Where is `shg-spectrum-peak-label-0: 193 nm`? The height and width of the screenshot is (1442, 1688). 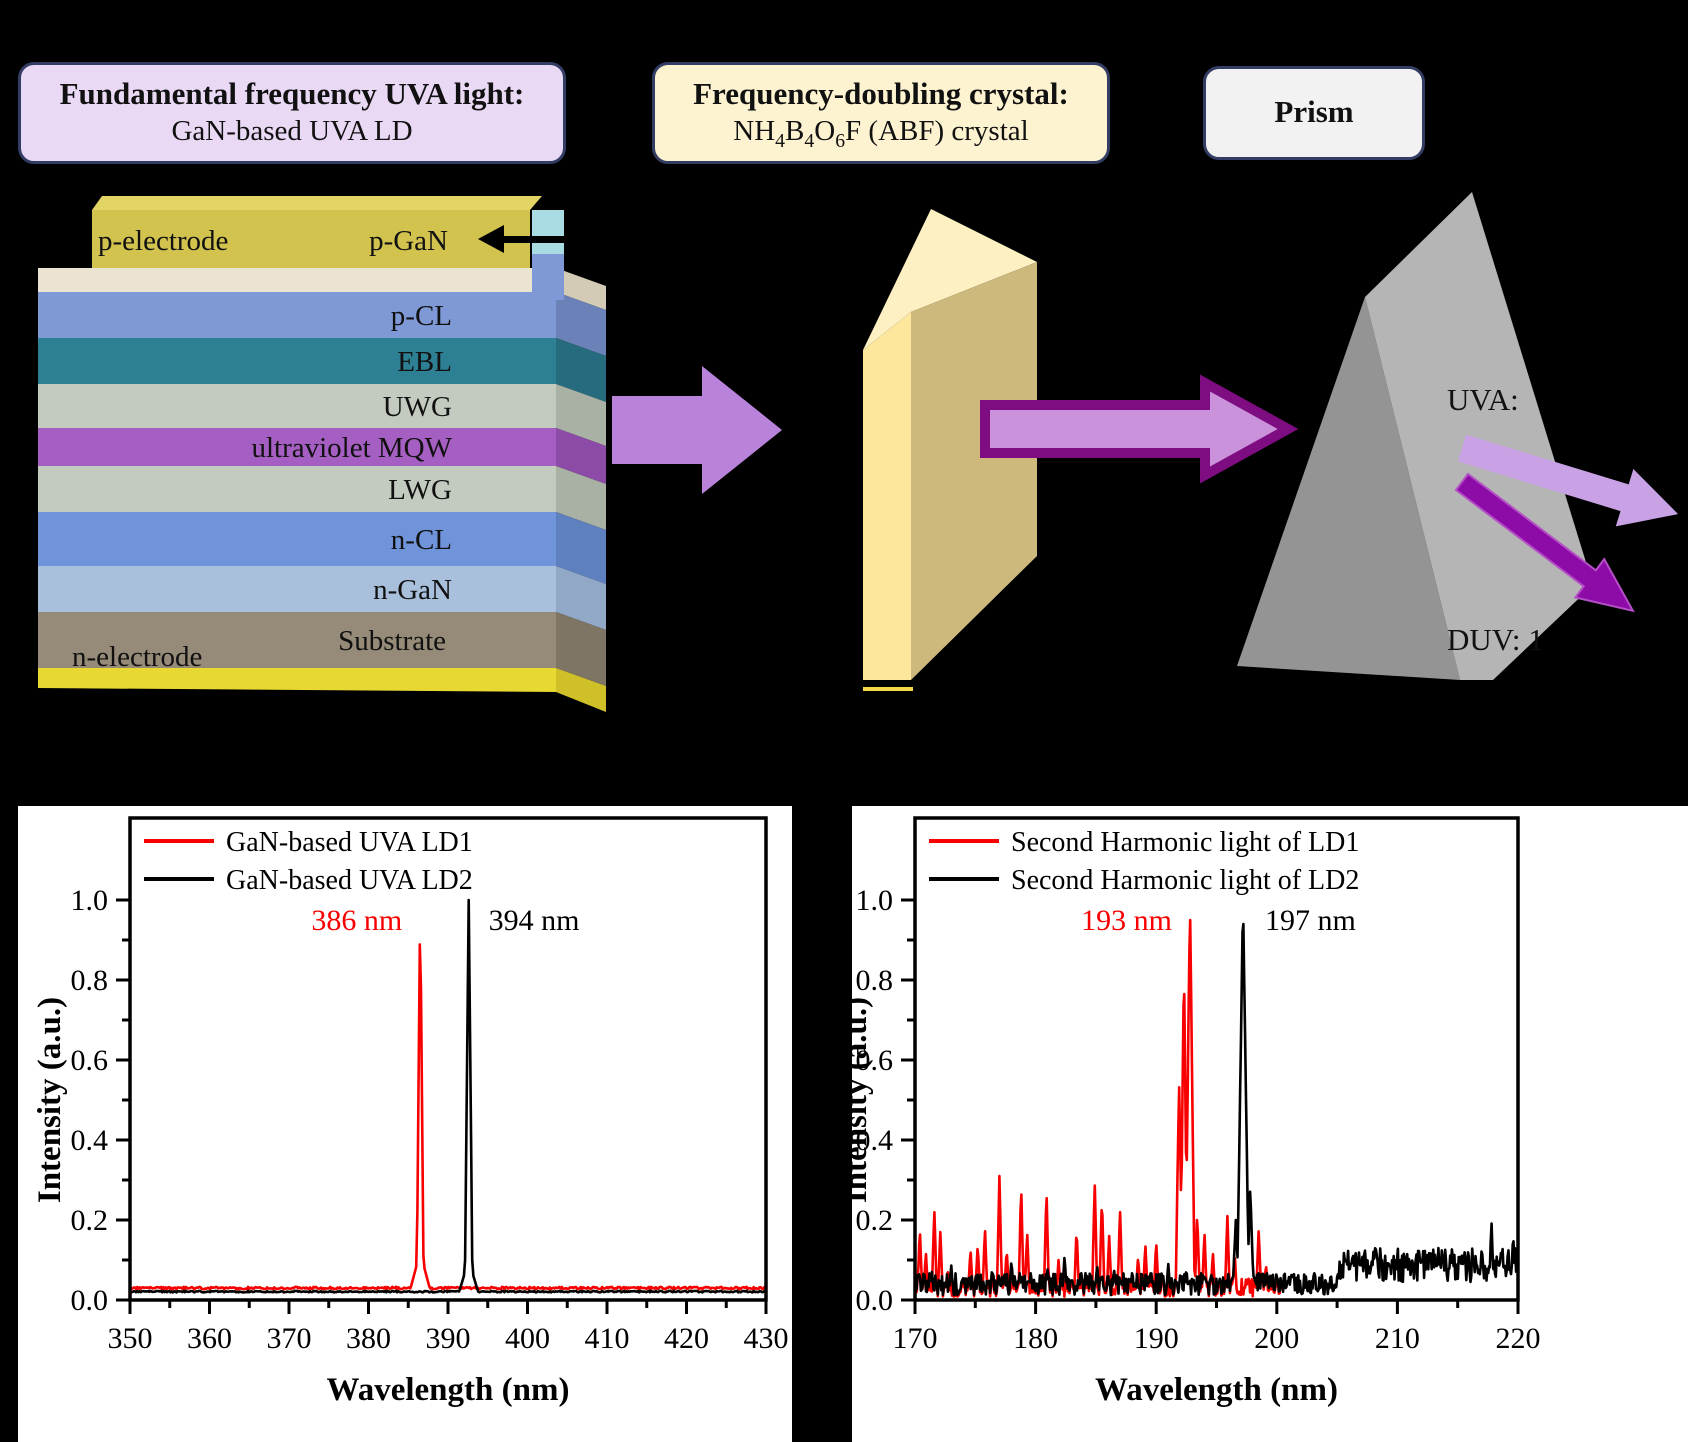
shg-spectrum-peak-label-0: 193 nm is located at coordinates (1126, 920).